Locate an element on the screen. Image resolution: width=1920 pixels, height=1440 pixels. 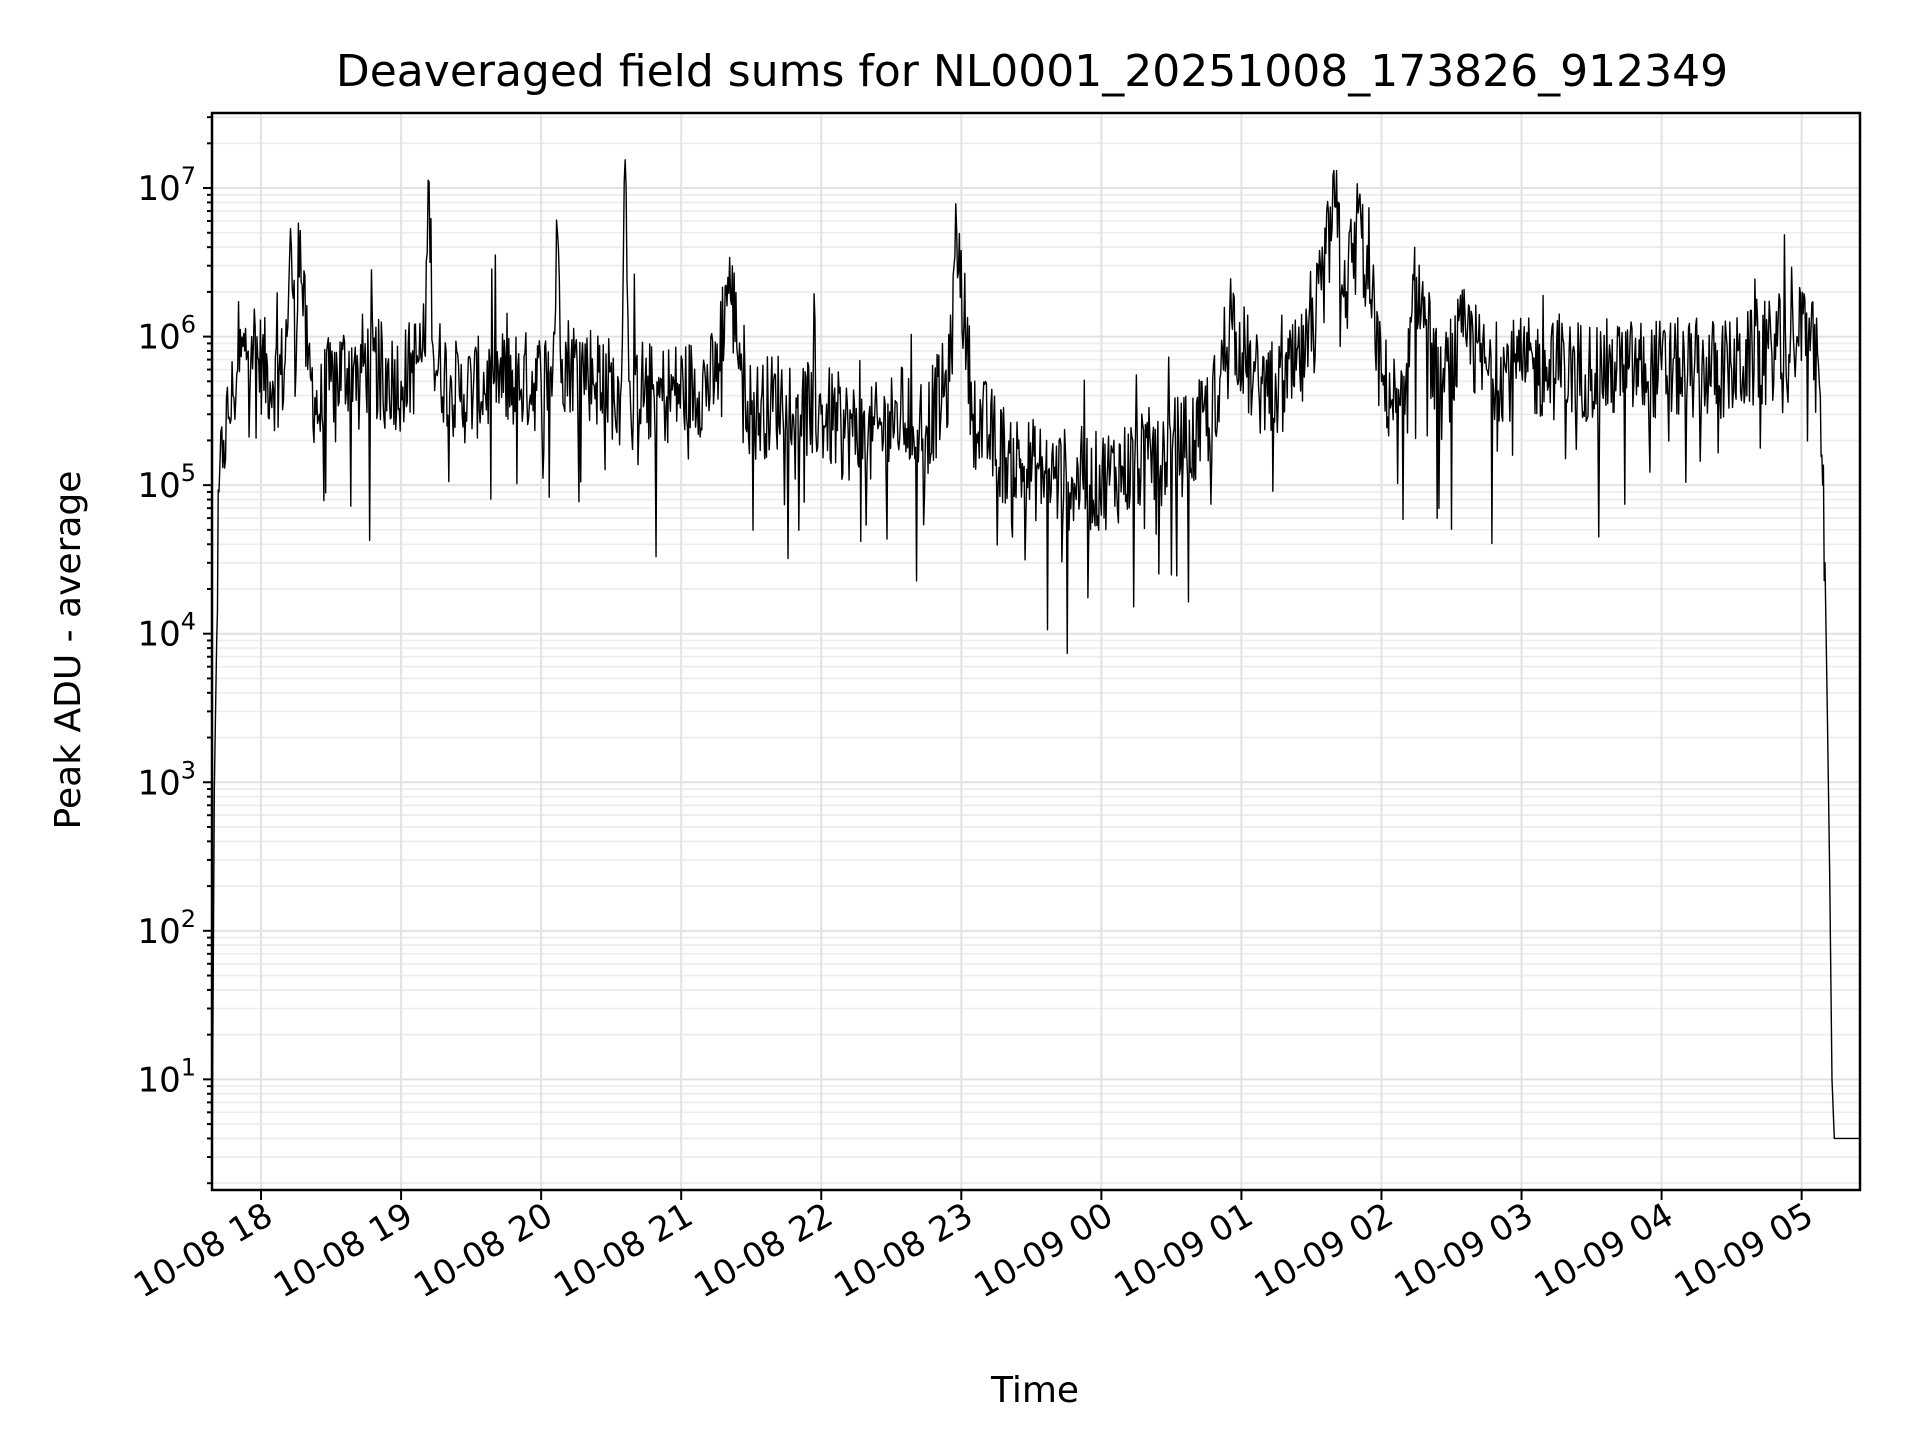
x-tick-label: 10-08 23 is located at coordinates (903, 1250).